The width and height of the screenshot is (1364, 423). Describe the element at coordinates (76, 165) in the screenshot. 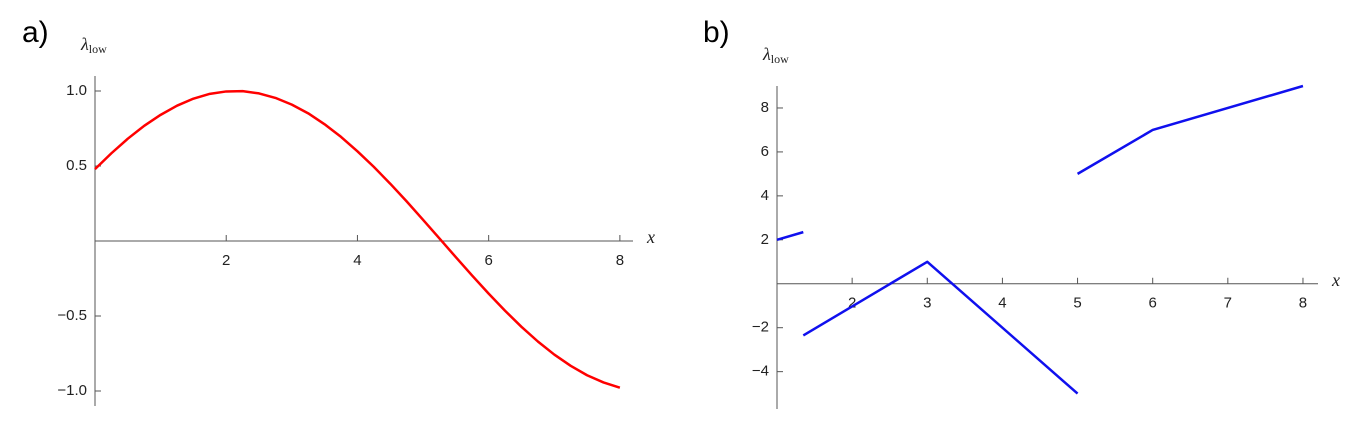

I see `y-tick-label: 0.5` at that location.